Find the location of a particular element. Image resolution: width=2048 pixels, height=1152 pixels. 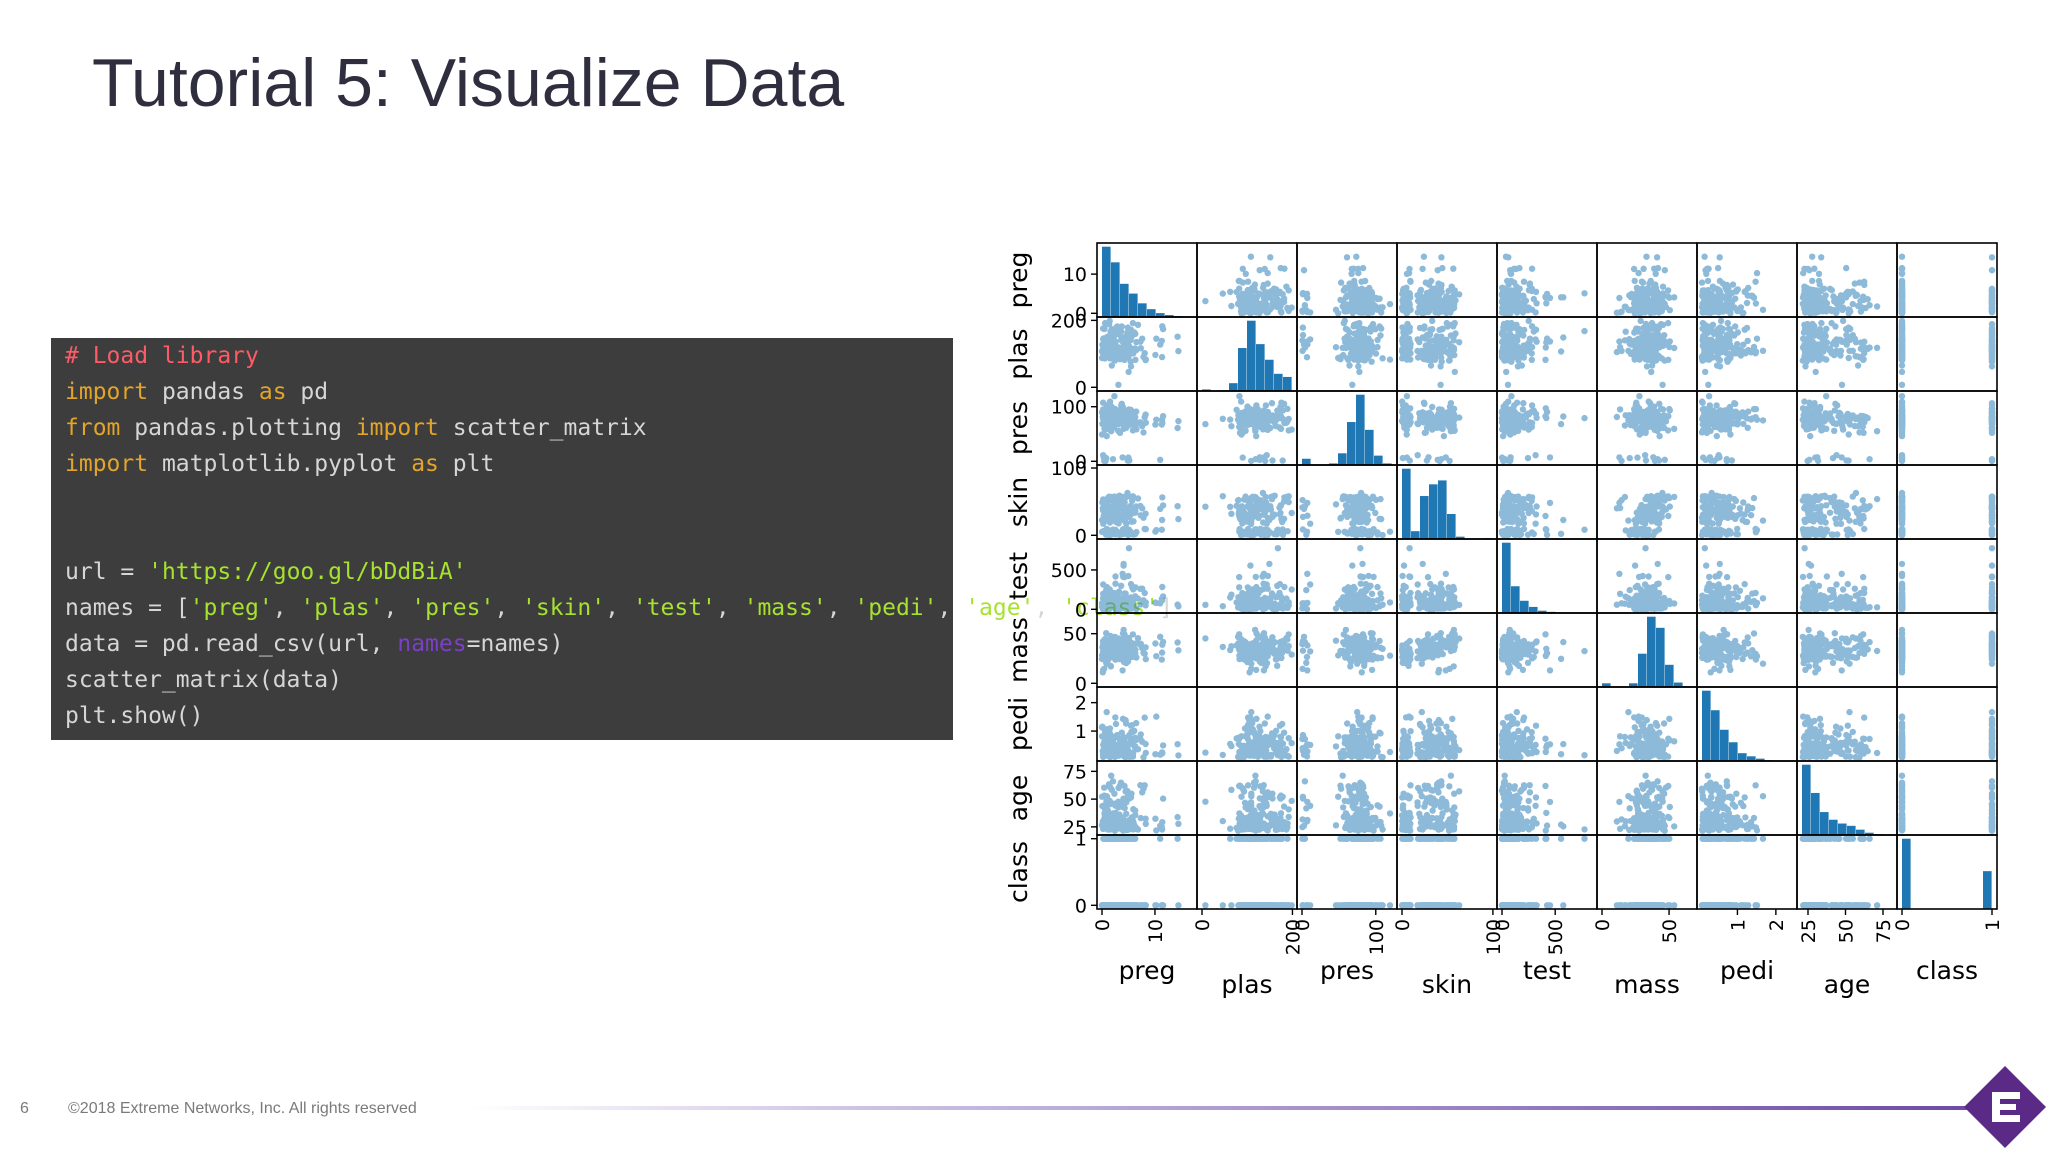

code-text: =names) is located at coordinates (515, 644).